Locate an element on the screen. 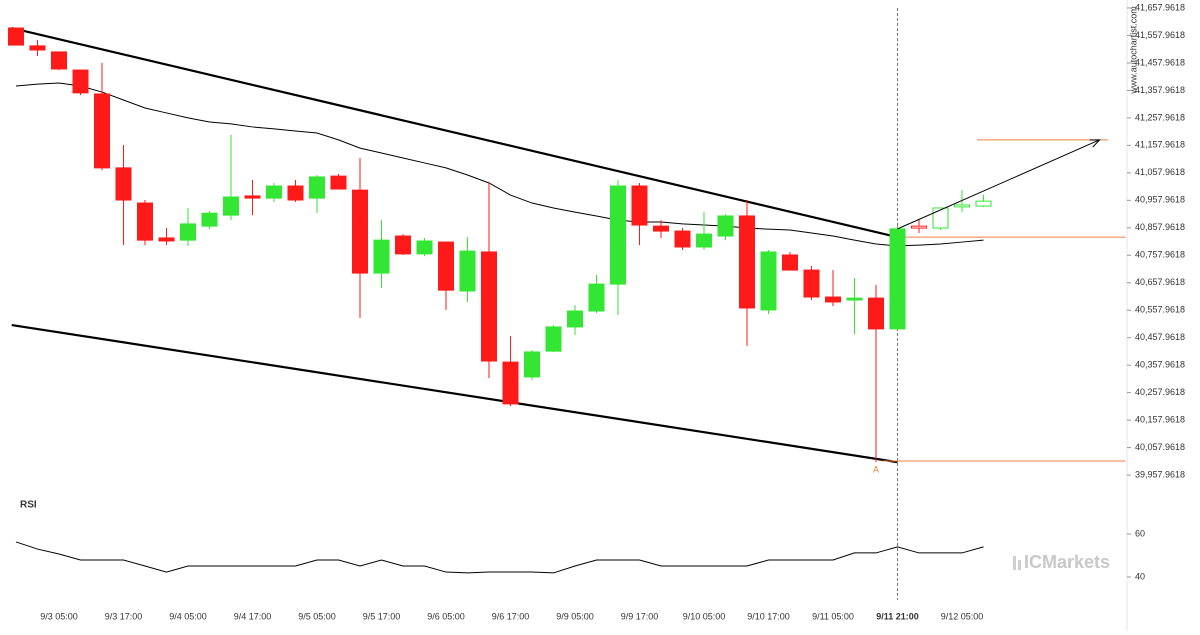  y-tick-label: 41,657.9618 is located at coordinates (1160, 7).